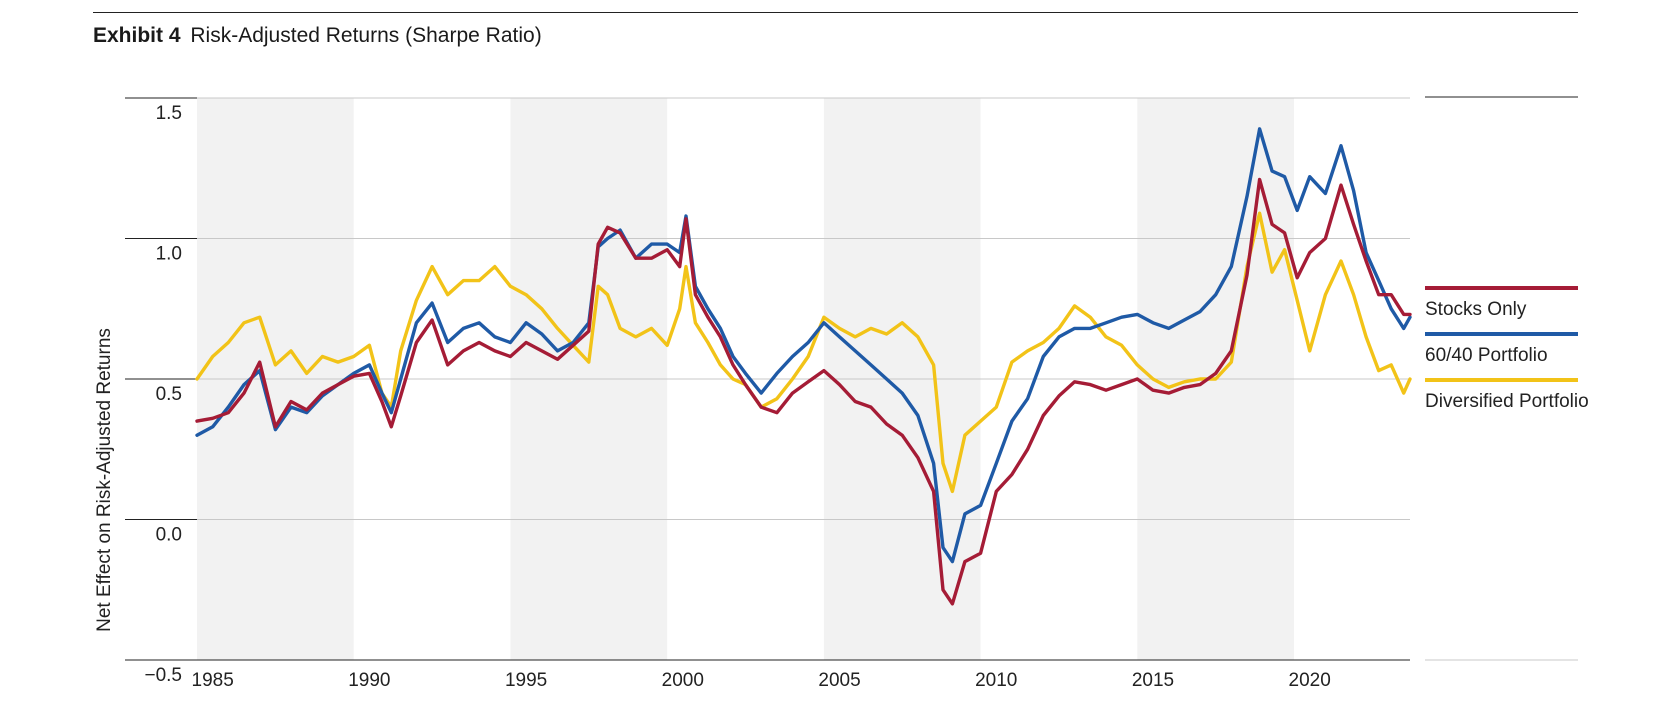 The width and height of the screenshot is (1670, 703). I want to click on legend-label: Diversified Portfolio, so click(1507, 401).